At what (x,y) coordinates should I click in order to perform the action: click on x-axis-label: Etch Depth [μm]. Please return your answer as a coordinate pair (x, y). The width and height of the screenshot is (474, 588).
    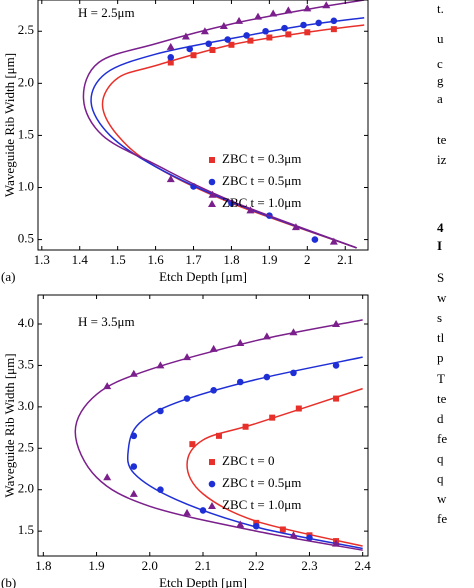
    Looking at the image, I should click on (203, 276).